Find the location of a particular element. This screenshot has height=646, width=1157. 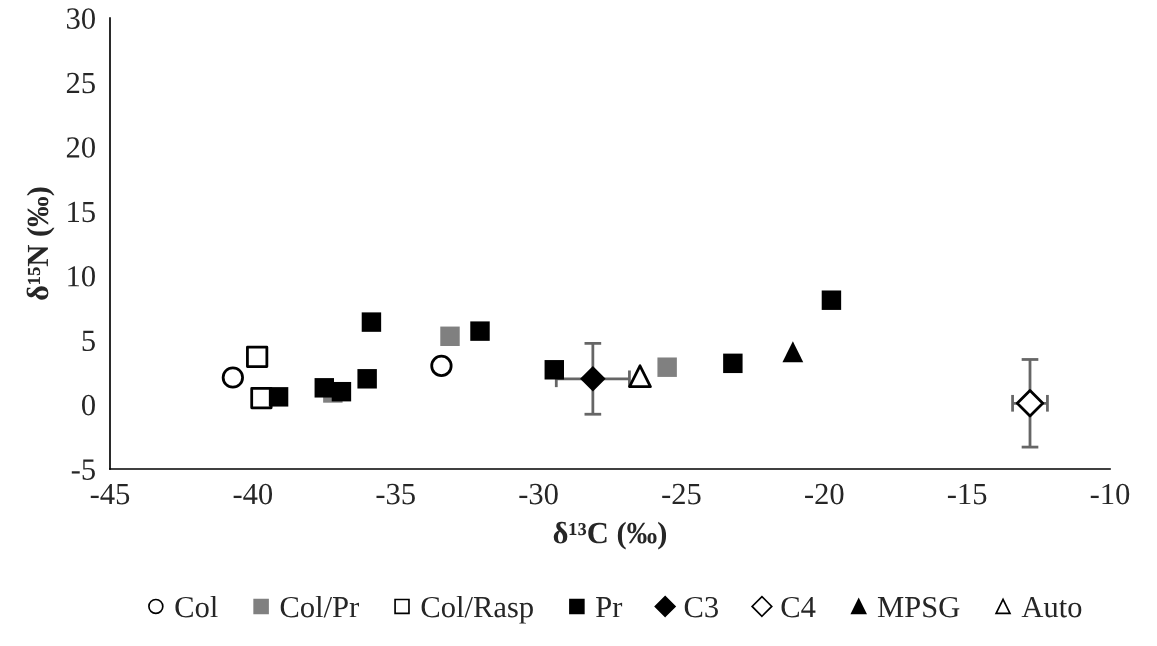

x-tick-label: -40 is located at coordinates (253, 494).